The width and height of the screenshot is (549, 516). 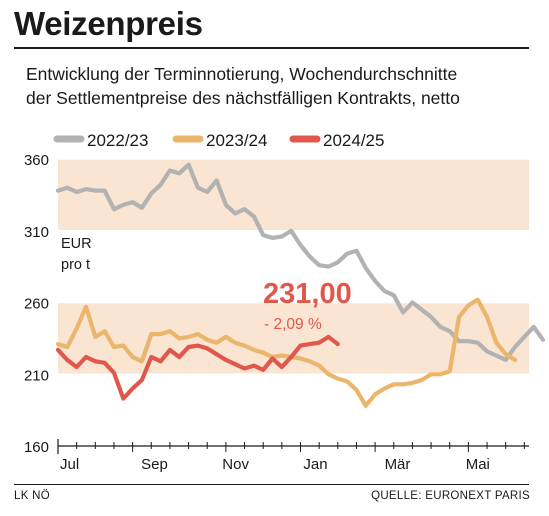 What do you see at coordinates (398, 464) in the screenshot?
I see `x-tick-label-4: Mär` at bounding box center [398, 464].